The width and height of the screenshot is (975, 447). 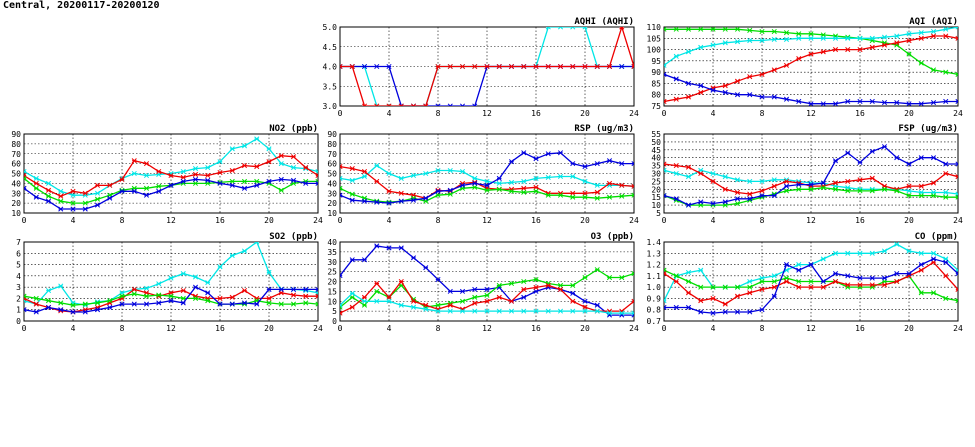 I want to click on so2-chart-panel: SO2 (ppb) 0 1 2 3 4 5 6 7 0 4 8 12 16 20 24, so click(x=165, y=282).